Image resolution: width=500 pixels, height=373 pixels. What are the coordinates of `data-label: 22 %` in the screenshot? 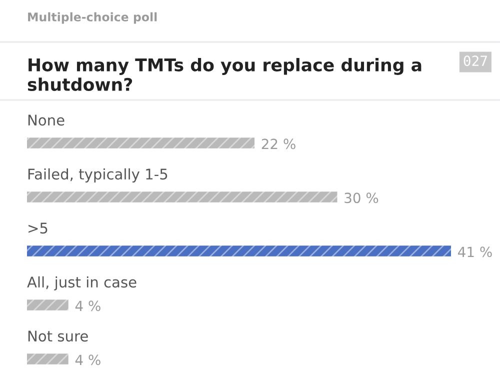 It's located at (279, 144).